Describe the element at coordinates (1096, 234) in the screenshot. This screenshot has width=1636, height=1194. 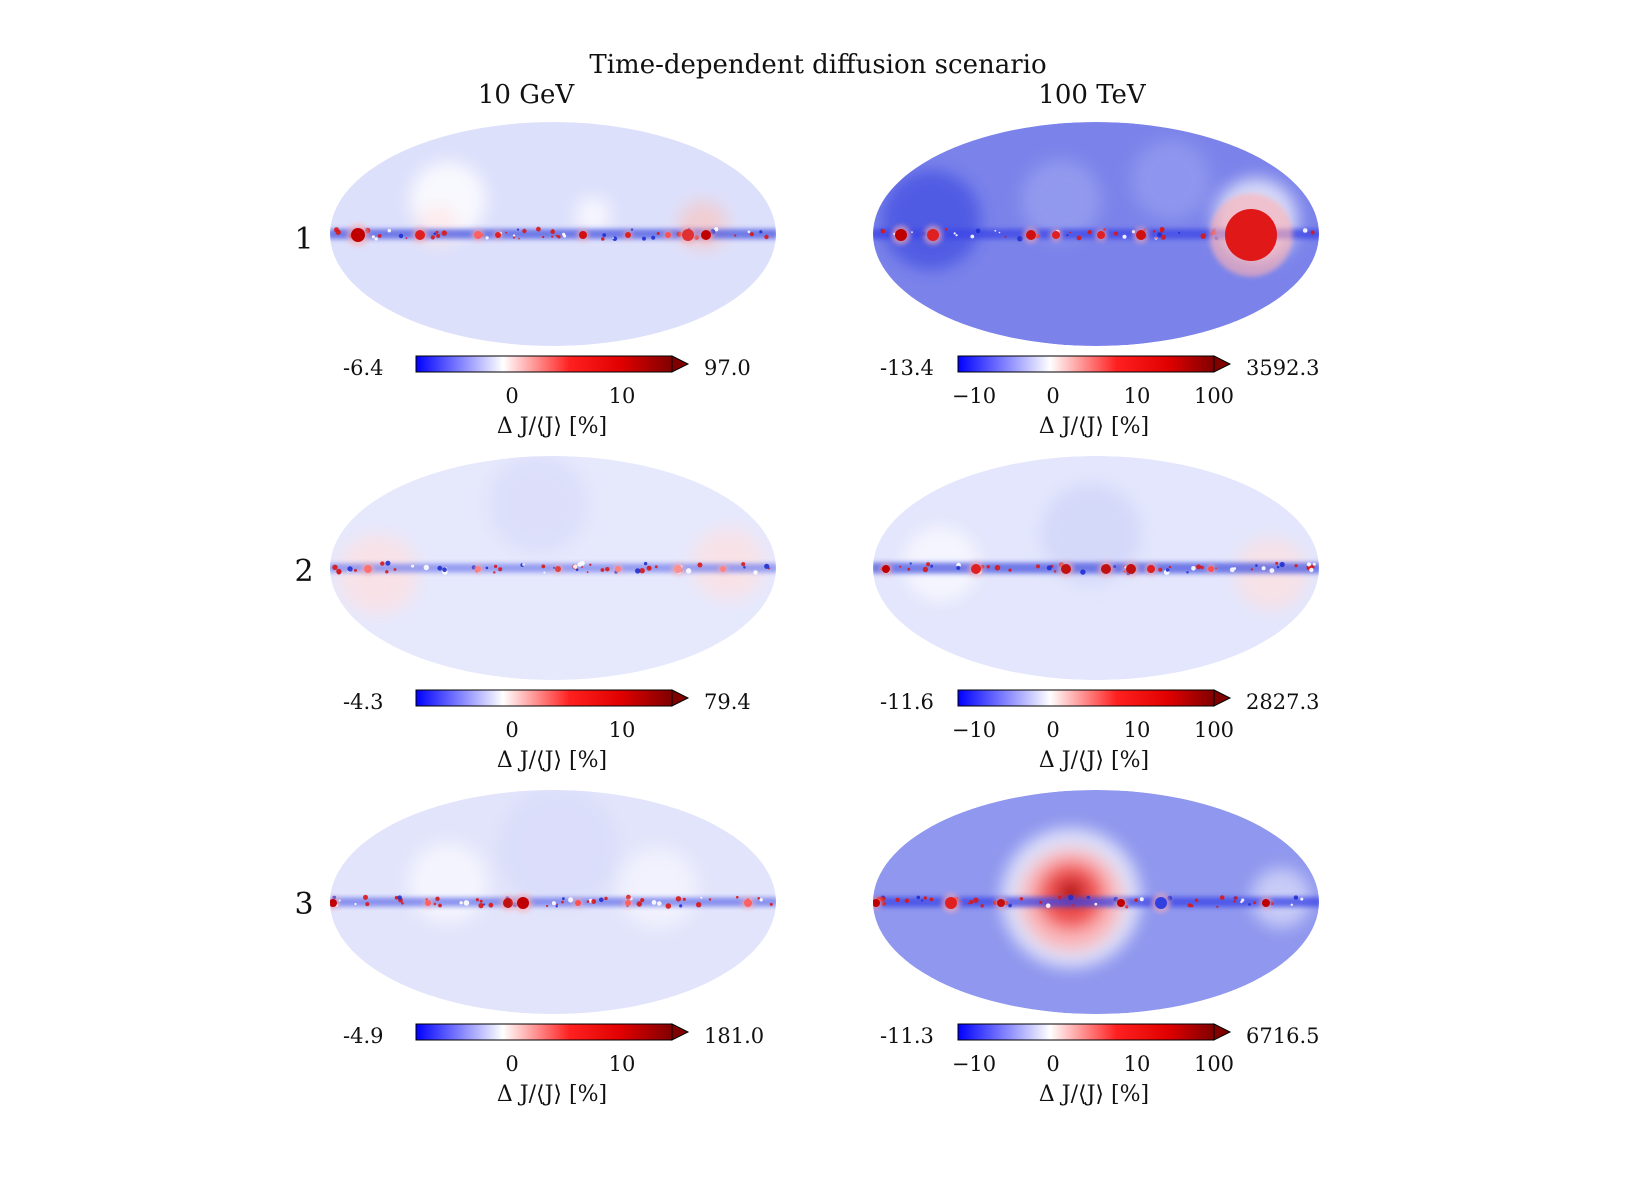
I see `skymap-svg` at that location.